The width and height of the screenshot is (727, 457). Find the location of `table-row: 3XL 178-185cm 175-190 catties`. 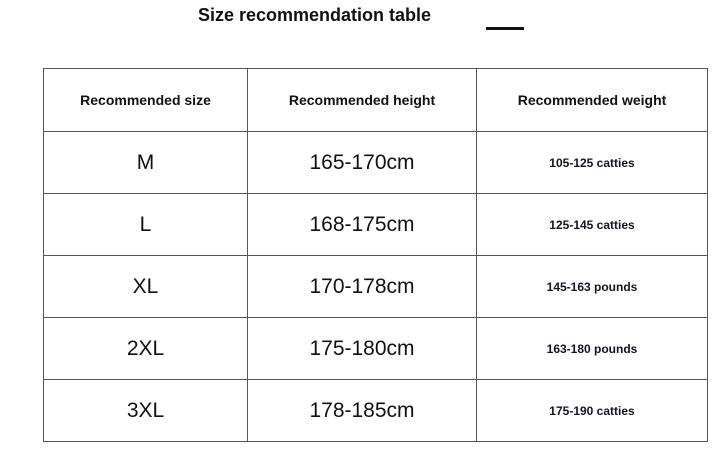

table-row: 3XL 178-185cm 175-190 catties is located at coordinates (375, 410).